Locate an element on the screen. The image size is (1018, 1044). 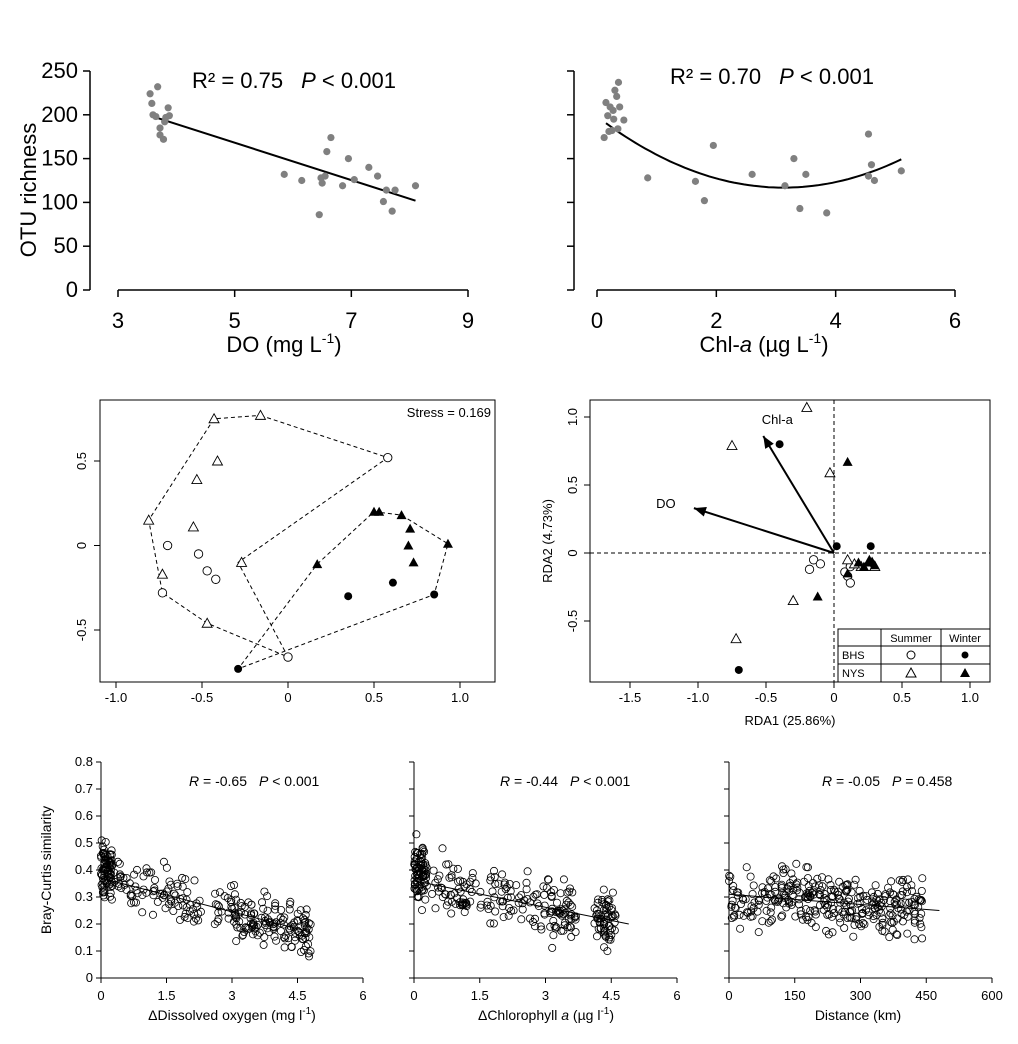
x-tick-label: 0.5 is located at coordinates (374, 697).